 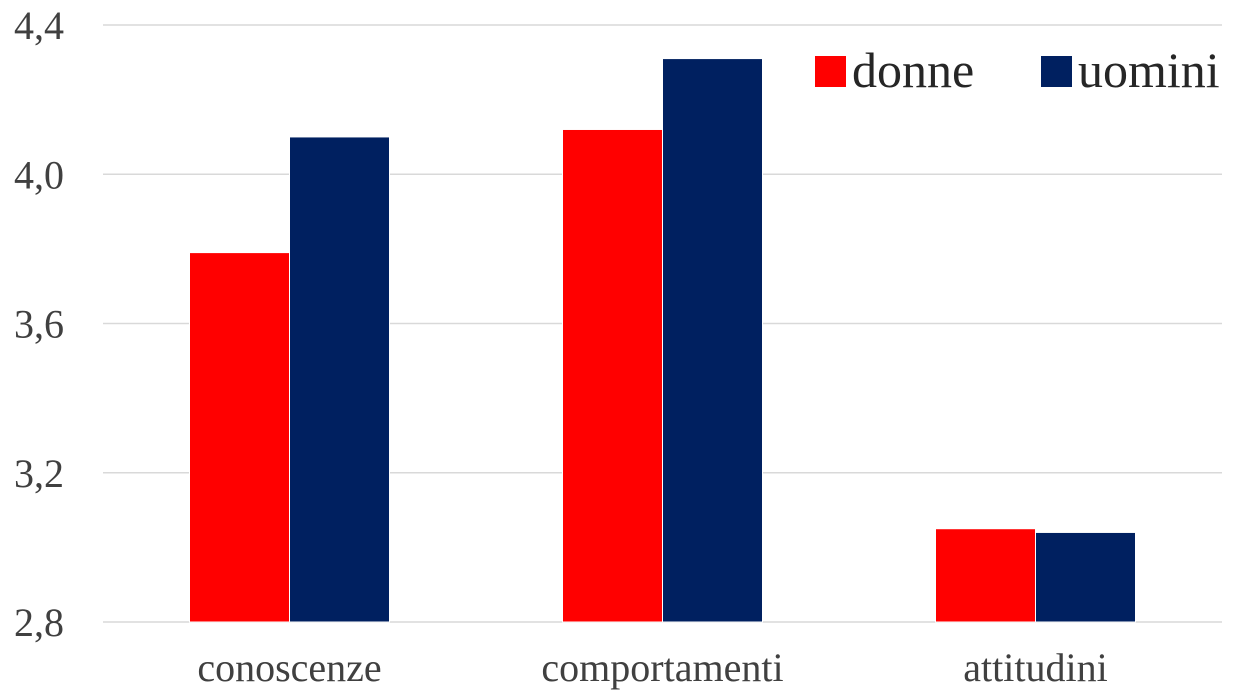 I want to click on x-category-label: conoscenze, so click(x=289, y=667).